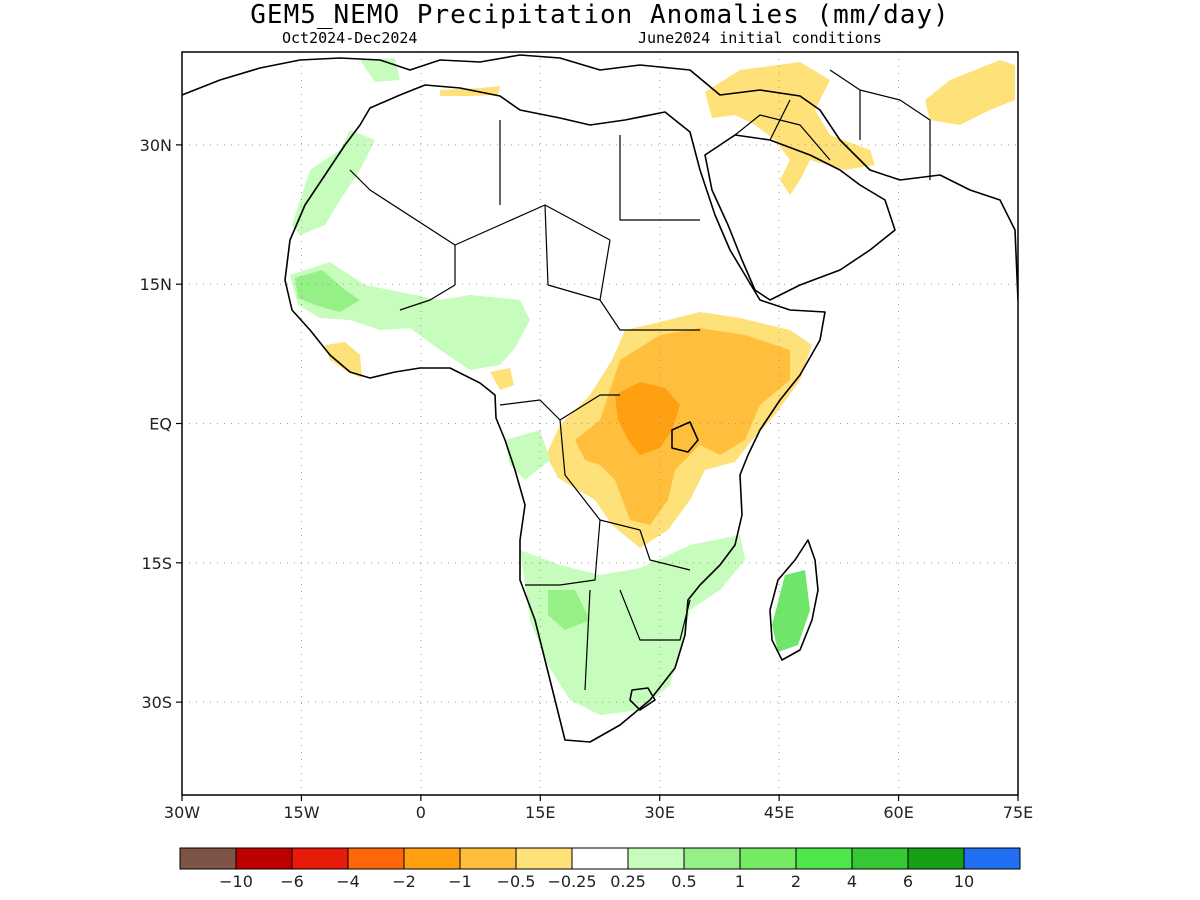  Describe the element at coordinates (571, 881) in the screenshot. I see `colorbar-label: −0.25` at that location.